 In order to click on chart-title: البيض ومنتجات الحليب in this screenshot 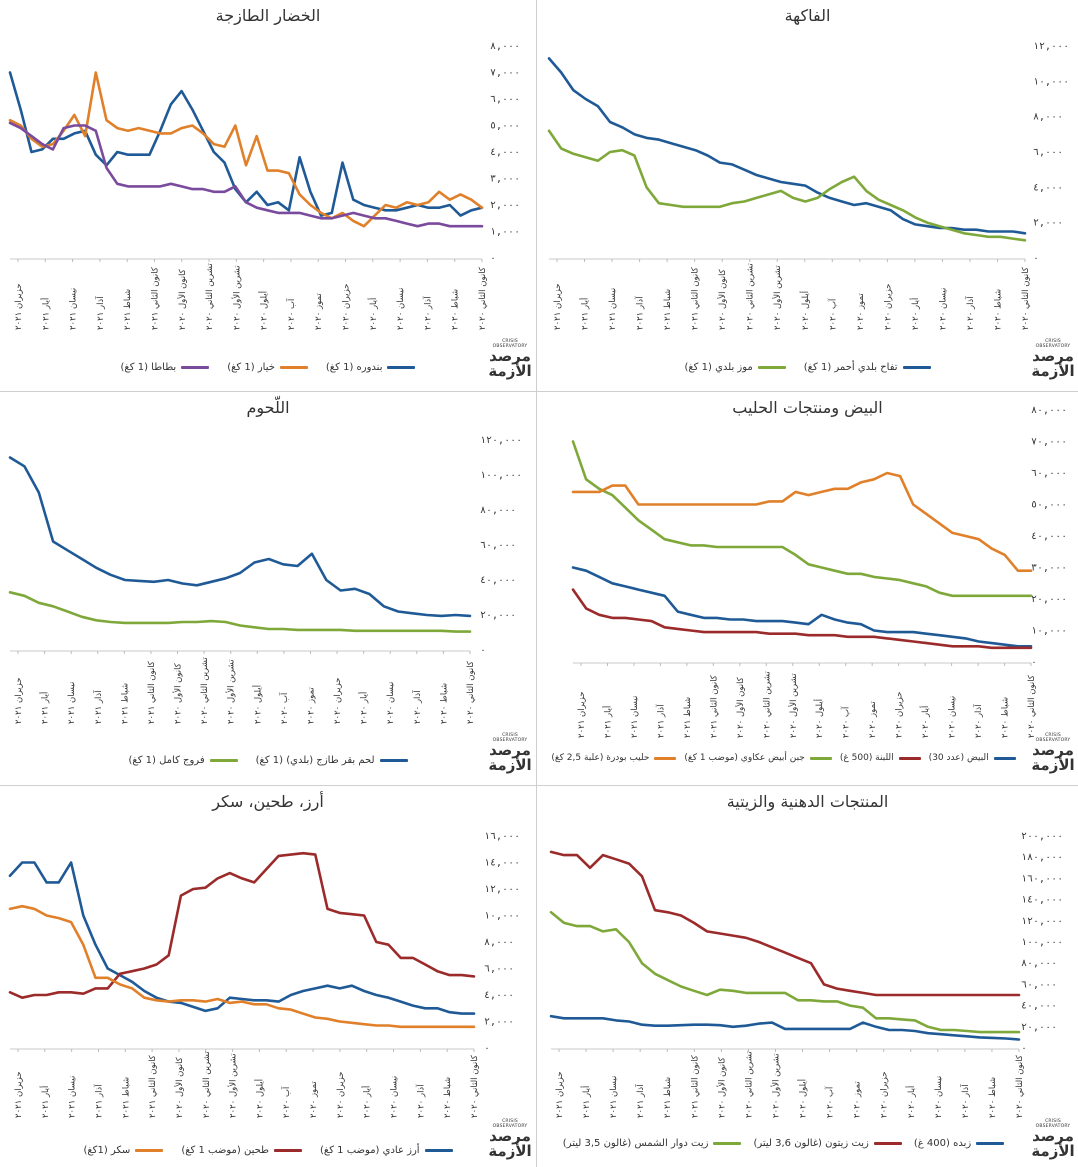, I will do `click(807, 407)`.